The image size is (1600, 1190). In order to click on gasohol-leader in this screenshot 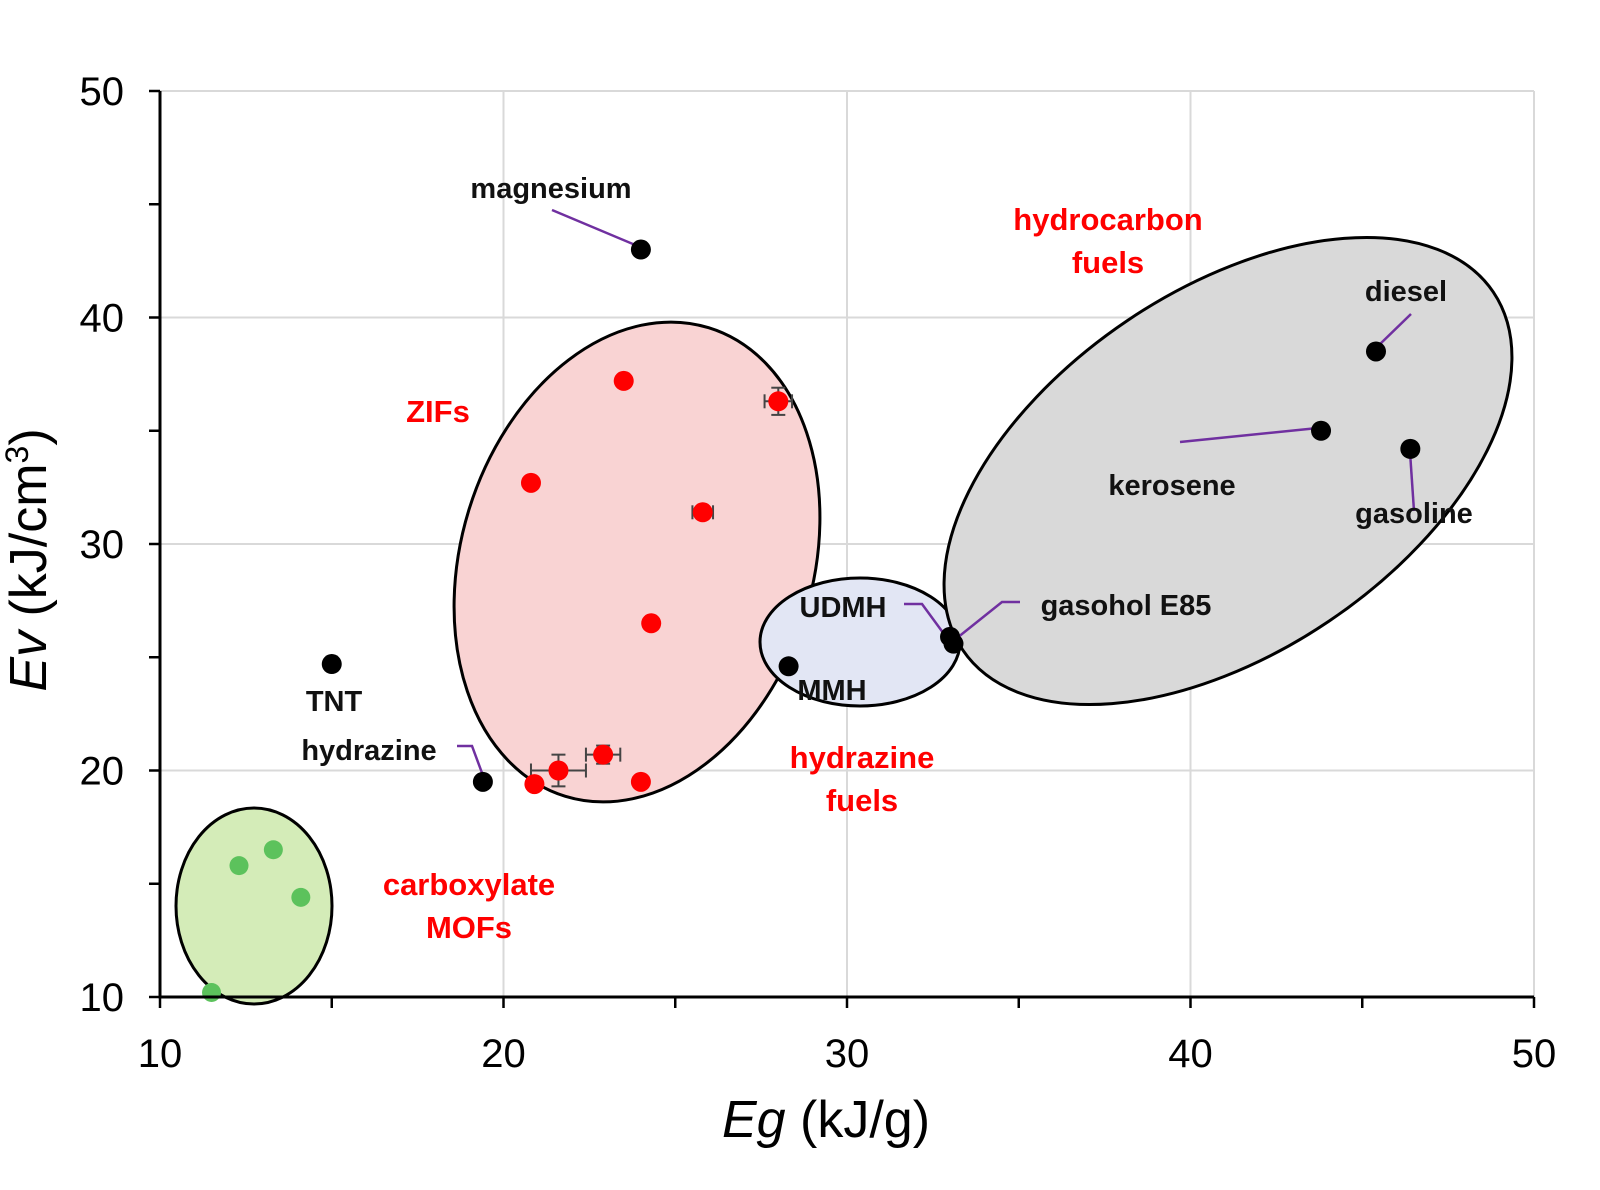, I will do `click(985, 621)`.